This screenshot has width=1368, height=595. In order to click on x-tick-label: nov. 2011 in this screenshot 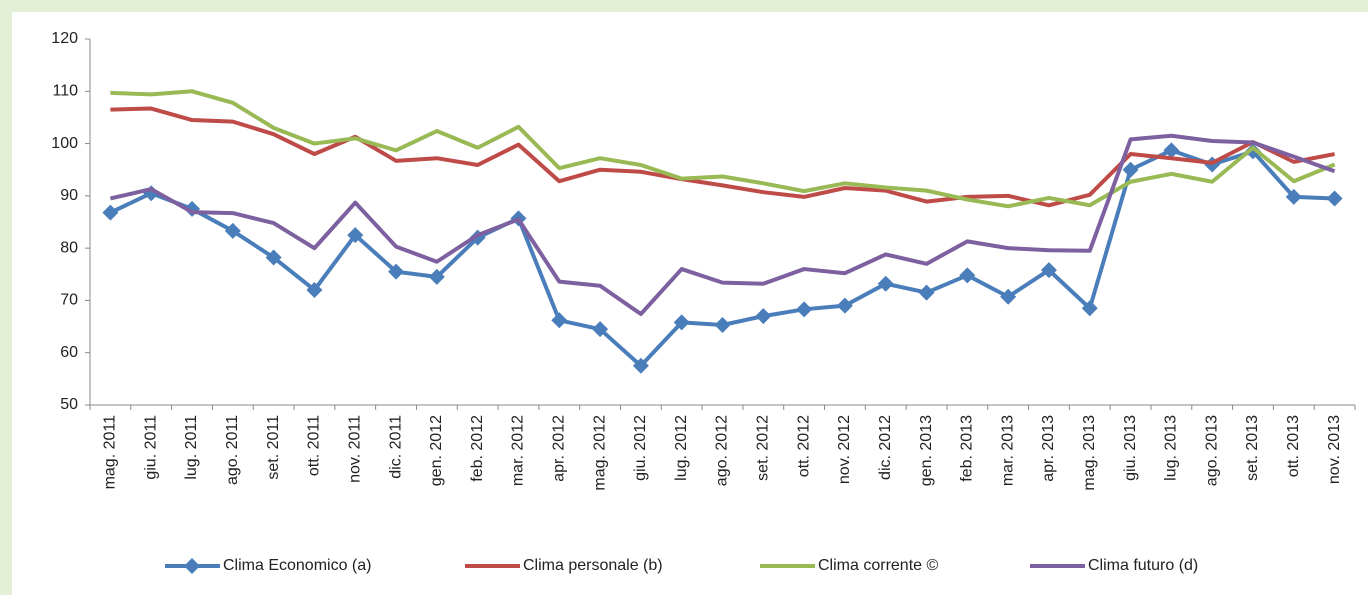, I will do `click(354, 449)`.